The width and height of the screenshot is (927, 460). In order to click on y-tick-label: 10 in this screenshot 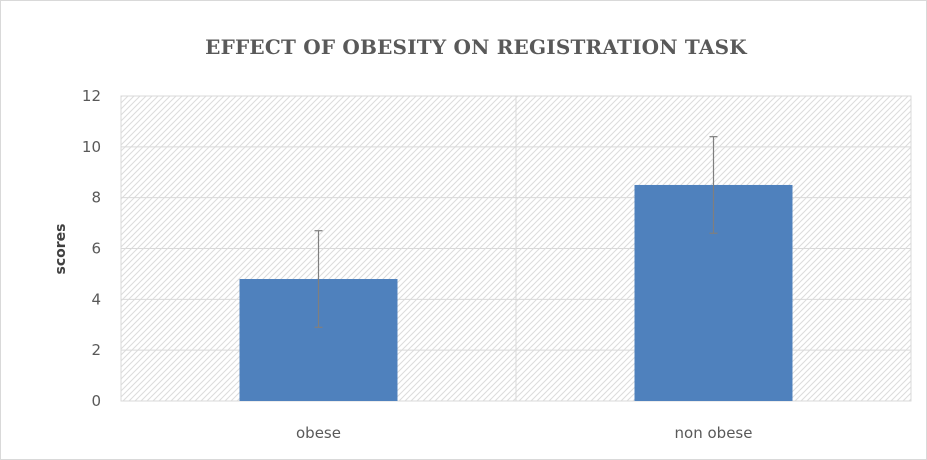, I will do `click(91, 147)`.